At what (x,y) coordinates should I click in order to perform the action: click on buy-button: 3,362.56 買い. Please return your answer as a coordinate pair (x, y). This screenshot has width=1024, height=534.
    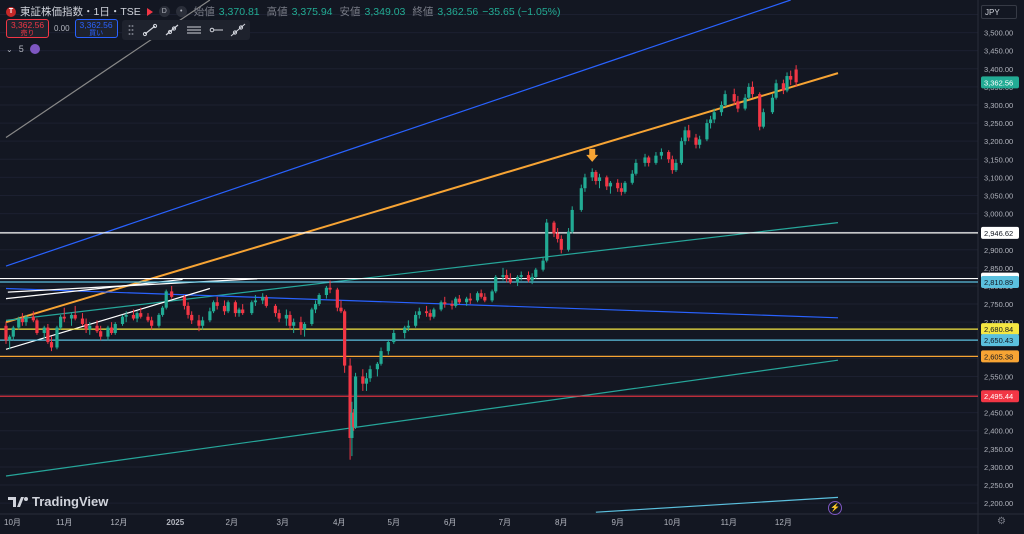
    Looking at the image, I should click on (96, 28).